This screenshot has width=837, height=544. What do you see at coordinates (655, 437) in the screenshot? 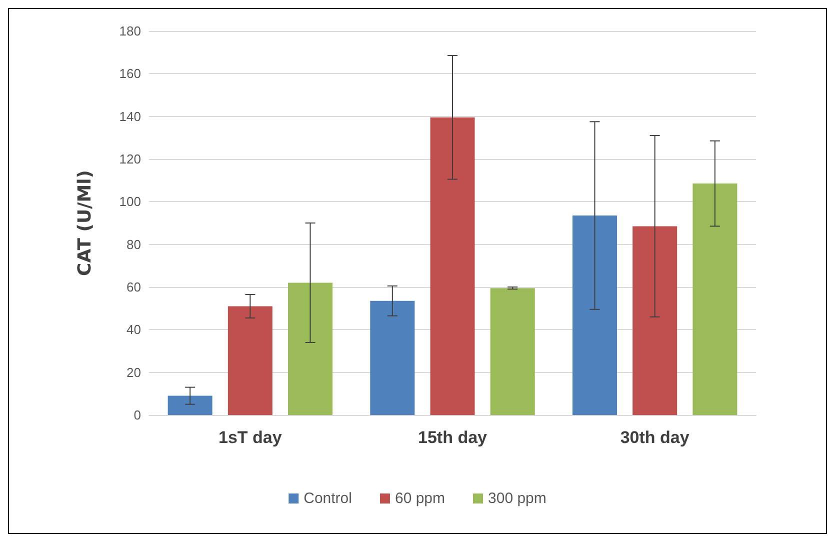
I see `x-tick-label: 30th day` at bounding box center [655, 437].